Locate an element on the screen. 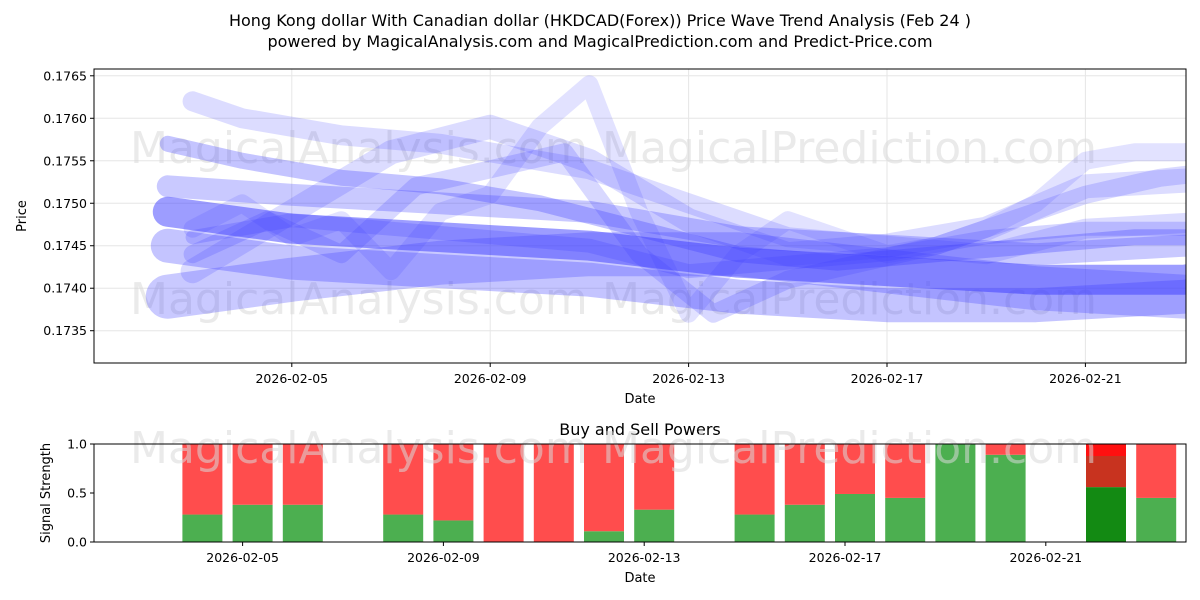  sell-bar-top is located at coordinates (1106, 450).